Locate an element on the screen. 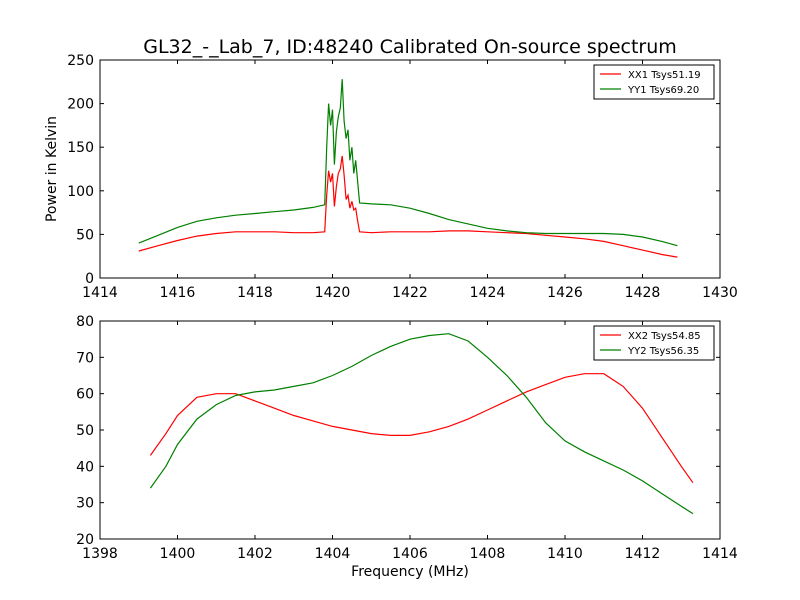 The image size is (800, 600). y-tick-label-bottom: 60 is located at coordinates (85, 395).